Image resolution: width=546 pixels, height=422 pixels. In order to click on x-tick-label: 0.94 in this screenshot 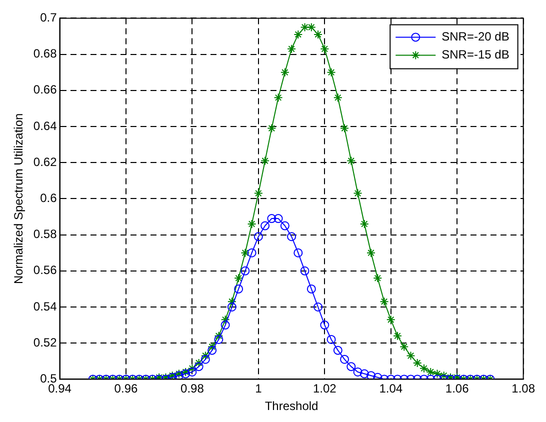, I will do `click(60, 389)`.